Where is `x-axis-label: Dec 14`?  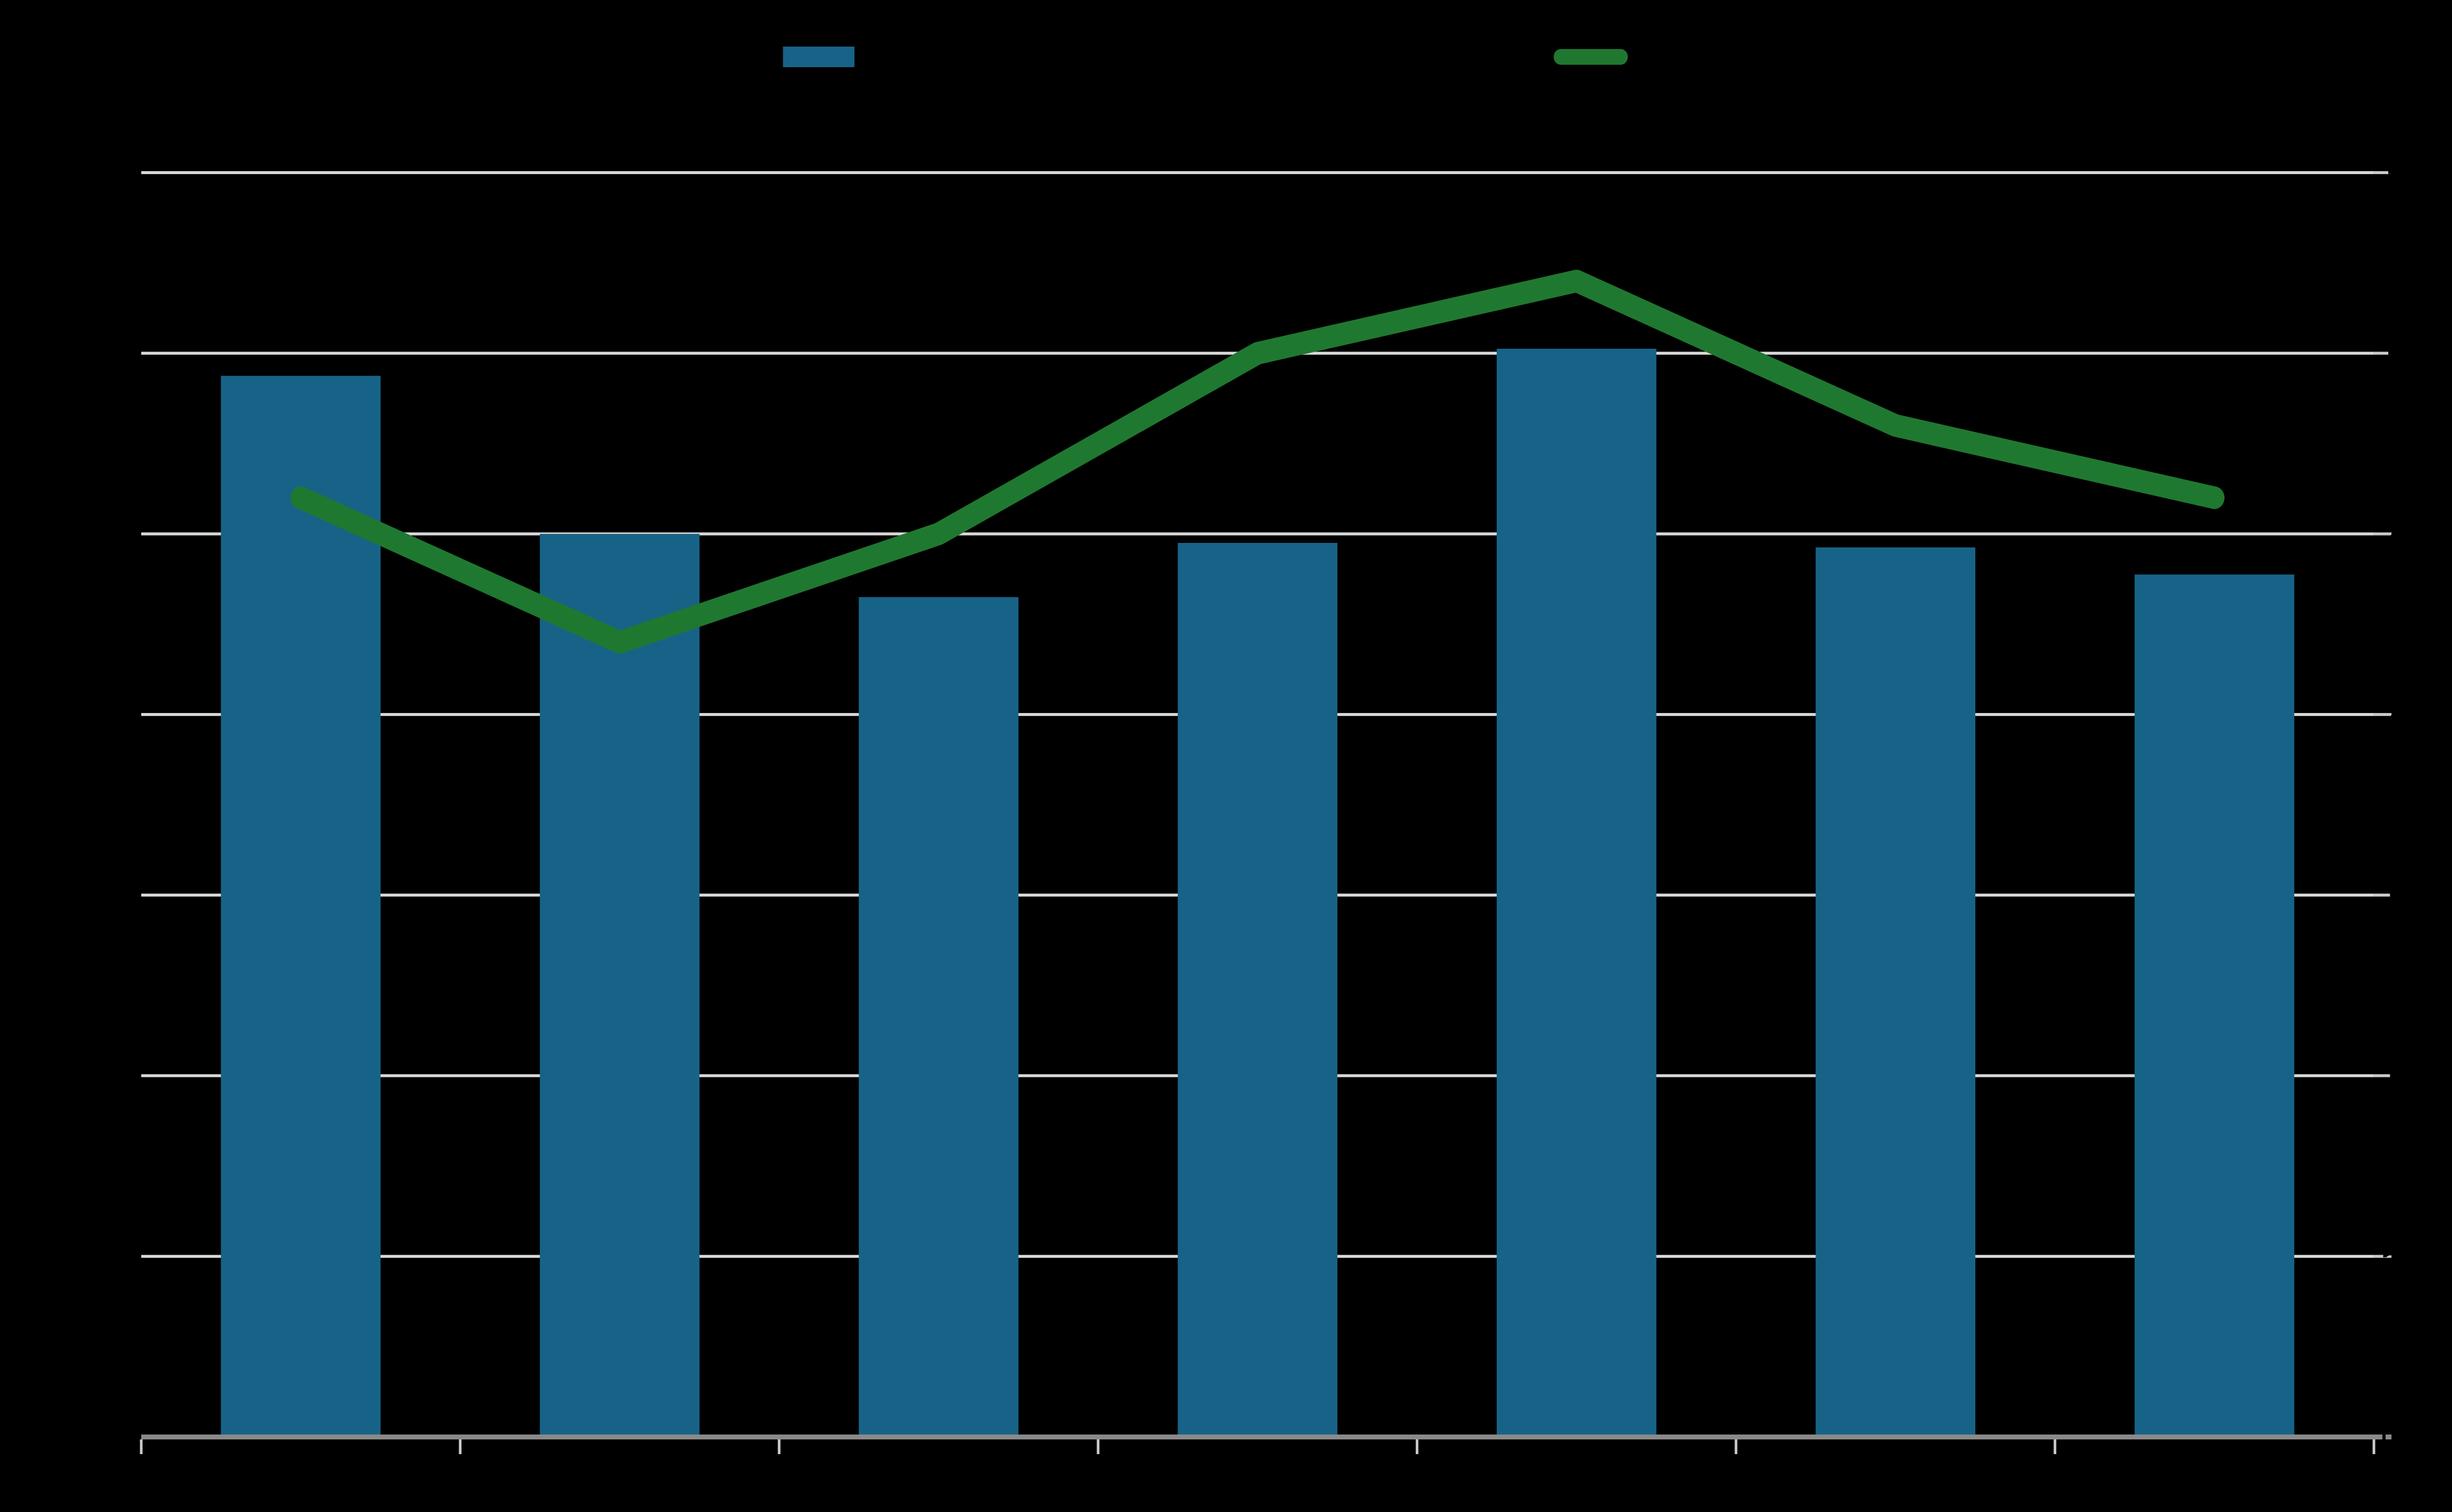
x-axis-label: Dec 14 is located at coordinates (301, 1484).